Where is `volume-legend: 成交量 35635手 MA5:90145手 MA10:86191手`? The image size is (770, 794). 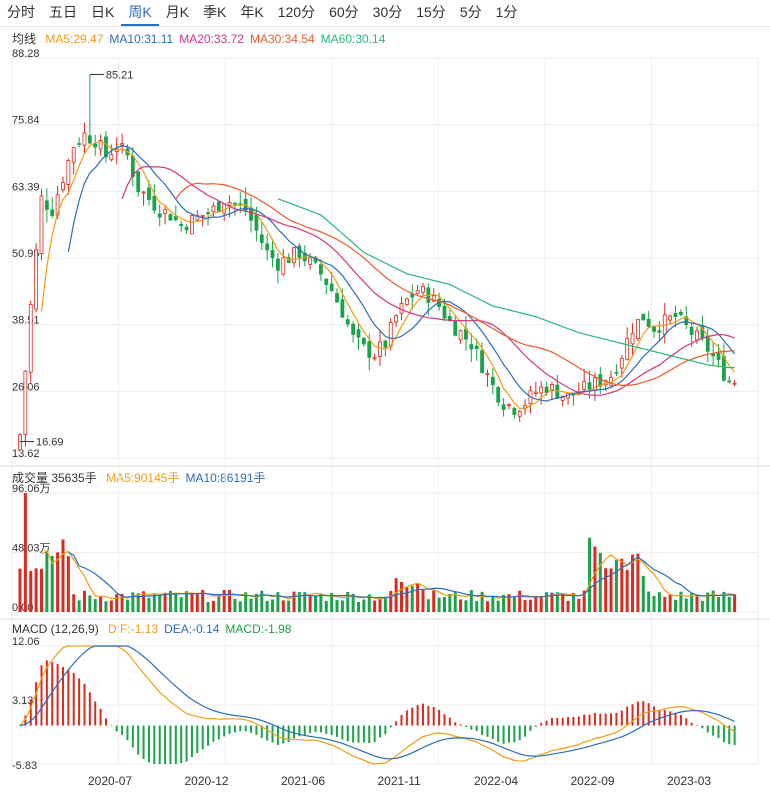
volume-legend: 成交量 35635手 MA5:90145手 MA10:86191手 is located at coordinates (142, 477).